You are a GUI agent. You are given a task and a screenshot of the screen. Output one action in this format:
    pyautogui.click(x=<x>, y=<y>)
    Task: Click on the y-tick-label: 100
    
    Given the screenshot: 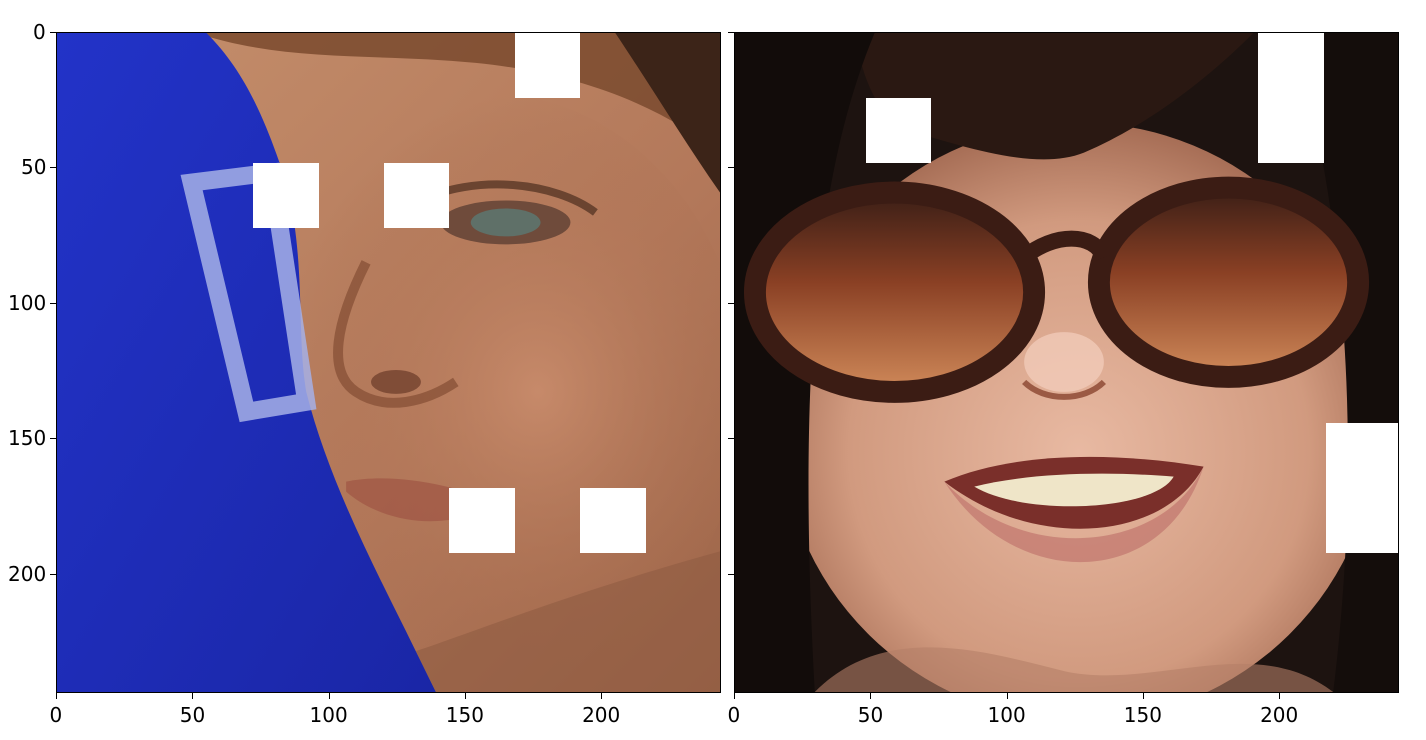 What is the action you would take?
    pyautogui.click(x=27, y=302)
    